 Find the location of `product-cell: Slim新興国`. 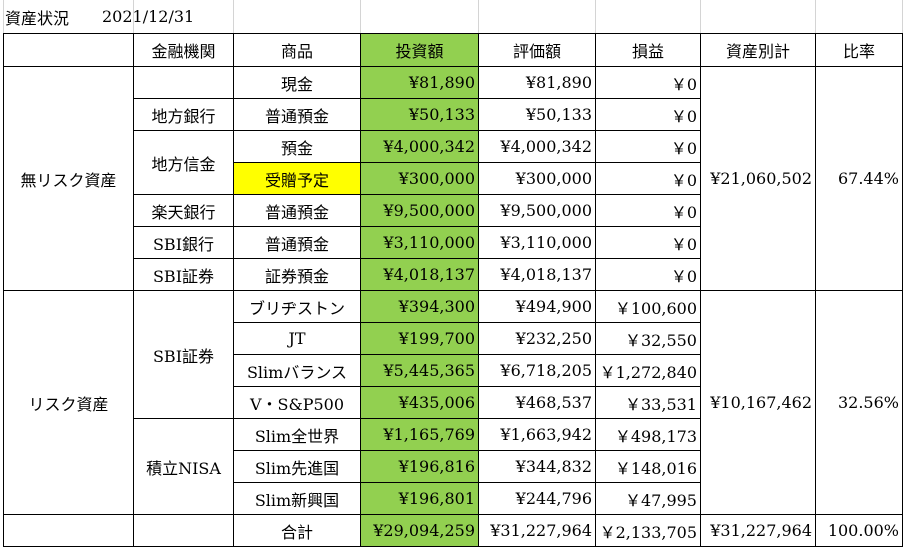

product-cell: Slim新興国 is located at coordinates (297, 498).